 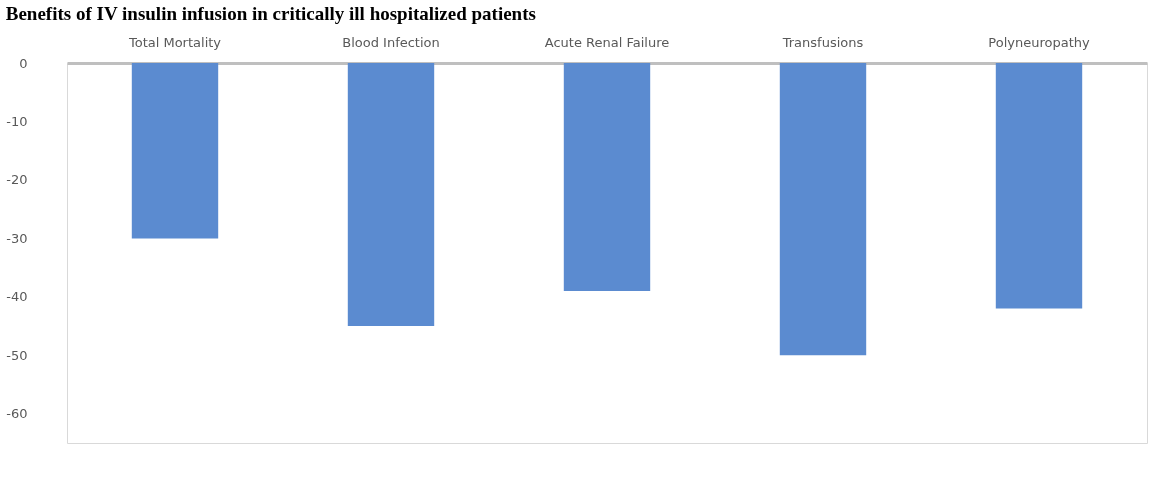 What do you see at coordinates (270, 13) in the screenshot?
I see `chart-title: Benefits of IV insulin infusion in critically ill hospitalized patients` at bounding box center [270, 13].